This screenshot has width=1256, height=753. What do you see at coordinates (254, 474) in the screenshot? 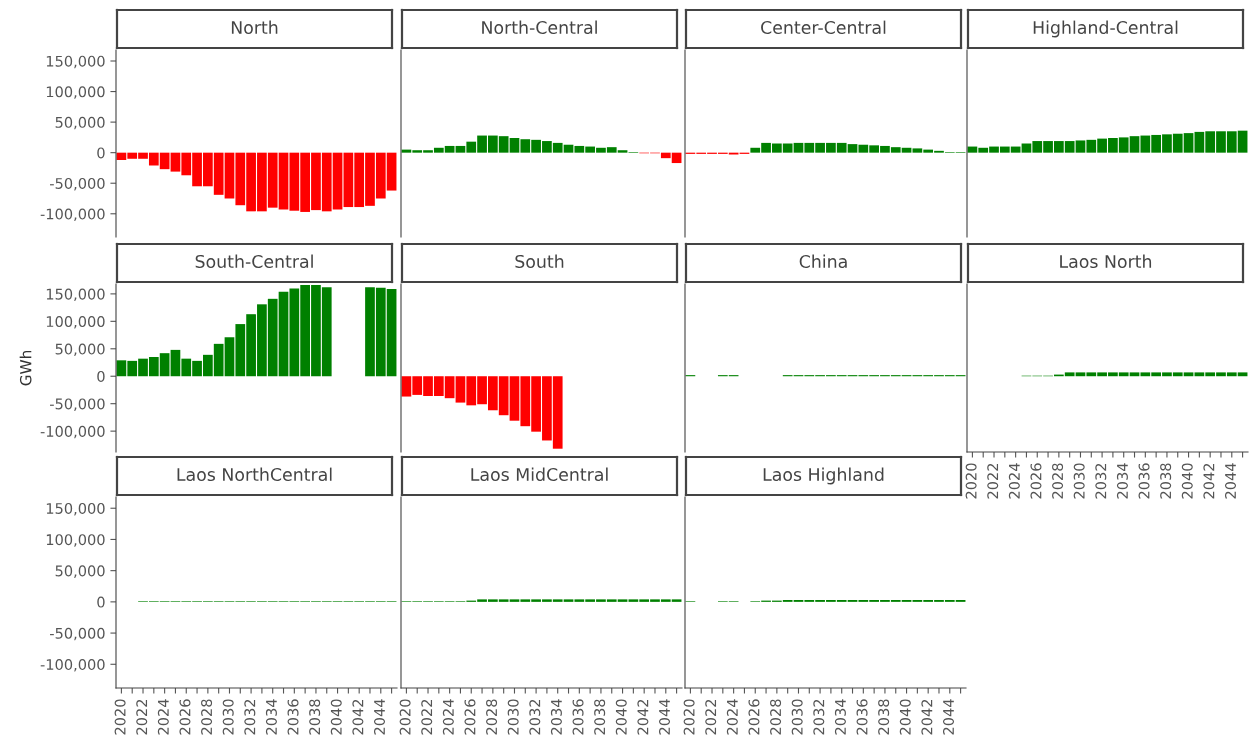
I see `chart-title: Laos NorthCentral` at bounding box center [254, 474].